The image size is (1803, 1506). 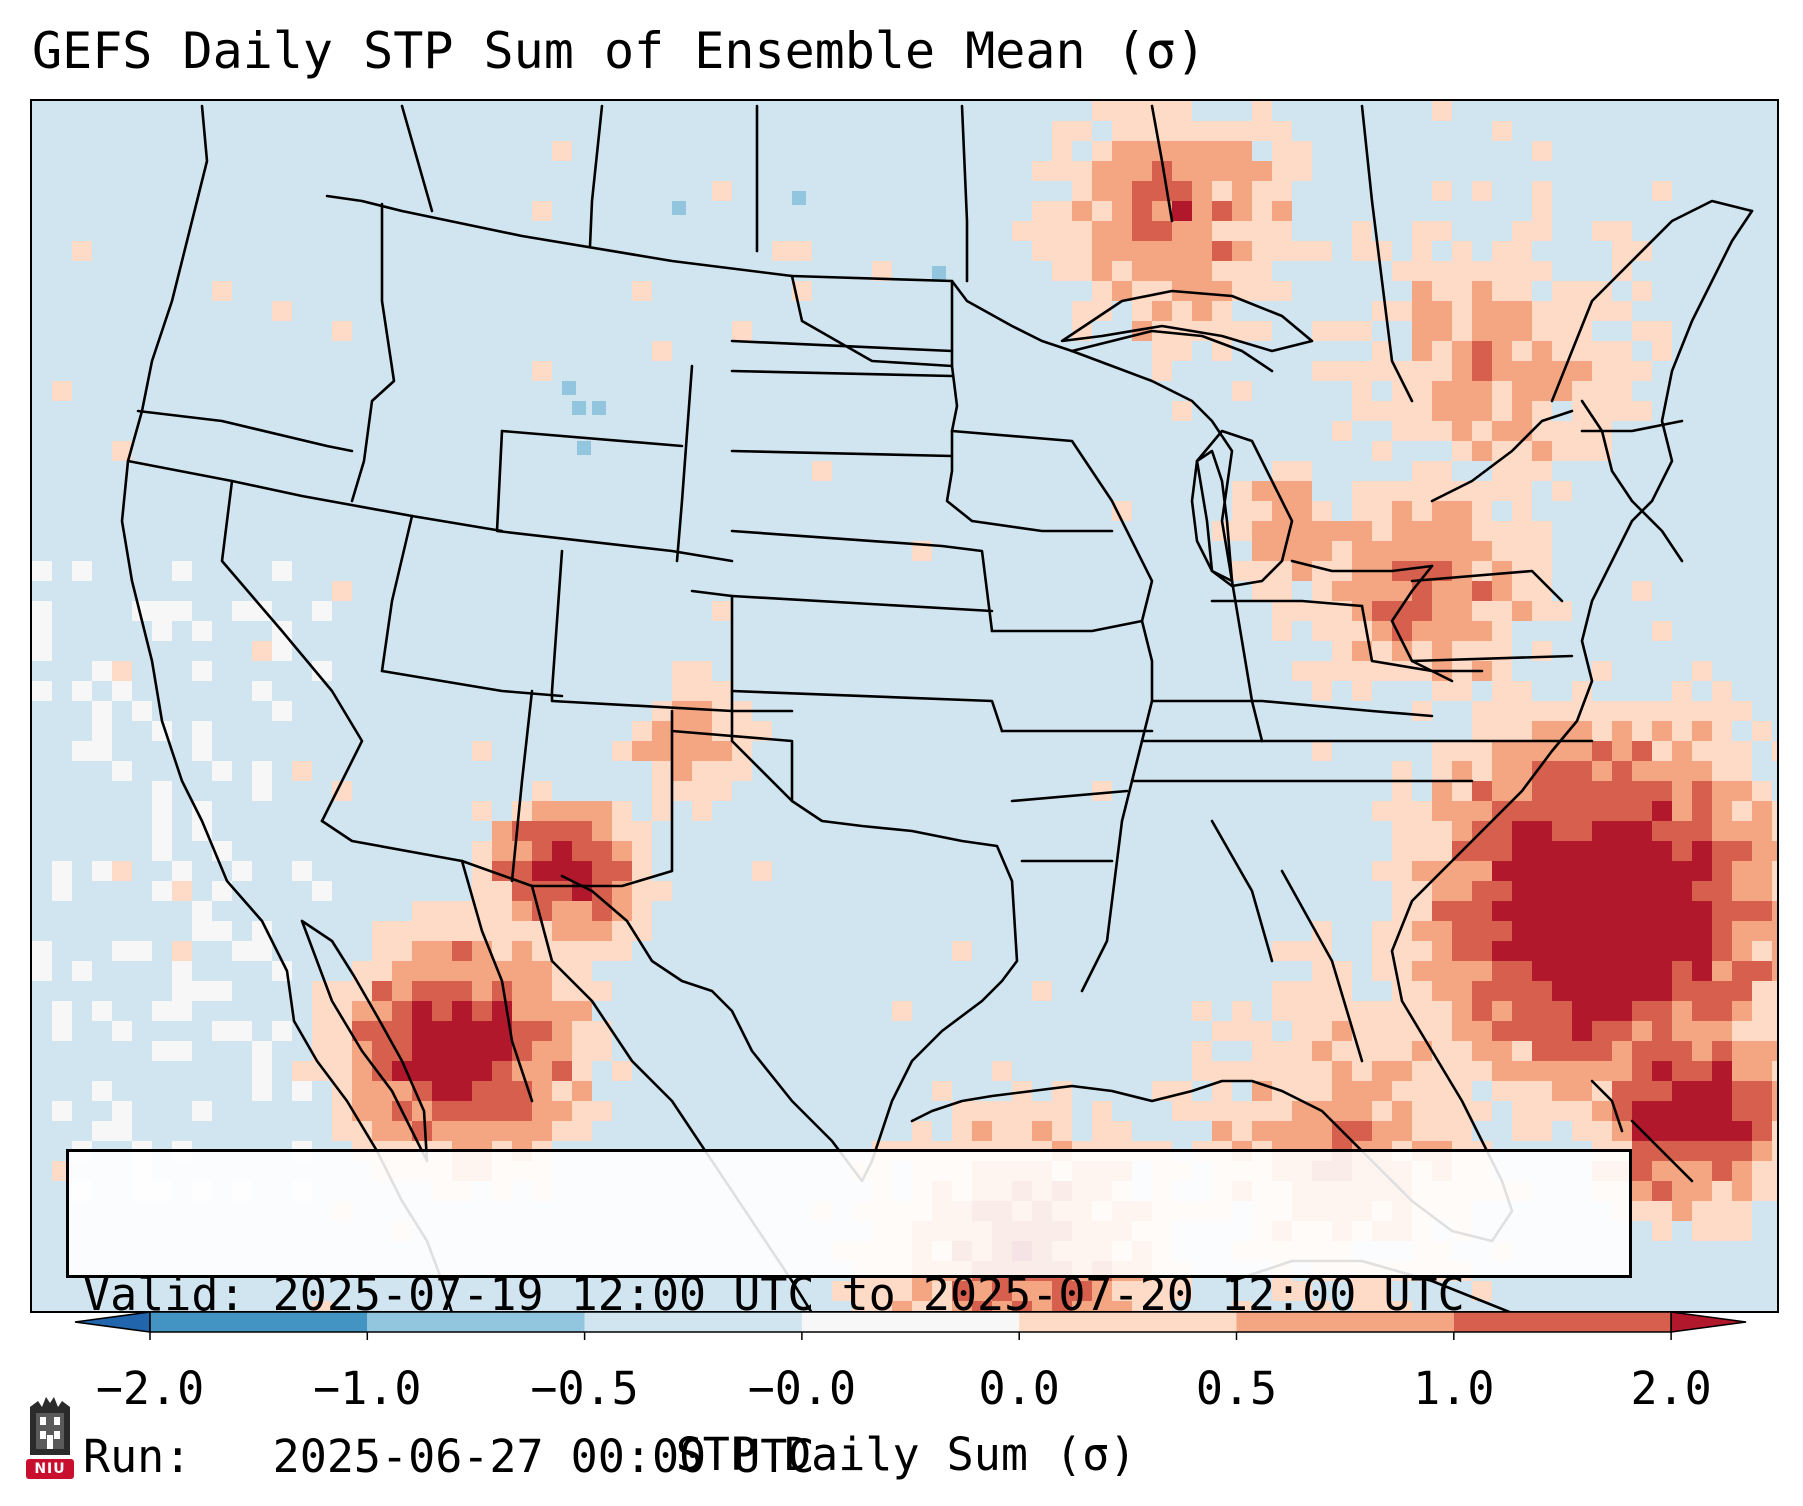 I want to click on colorbar-bin, so click(x=1562, y=1322).